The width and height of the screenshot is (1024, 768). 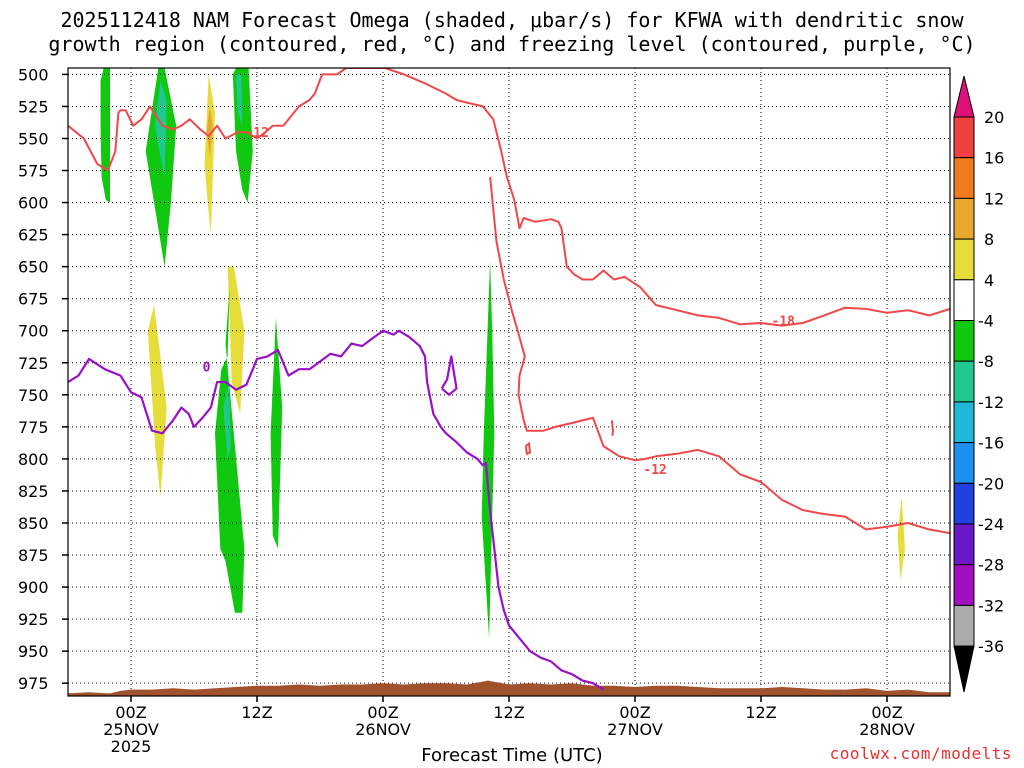 What do you see at coordinates (991, 483) in the screenshot?
I see `colorbar-label-9: -20` at bounding box center [991, 483].